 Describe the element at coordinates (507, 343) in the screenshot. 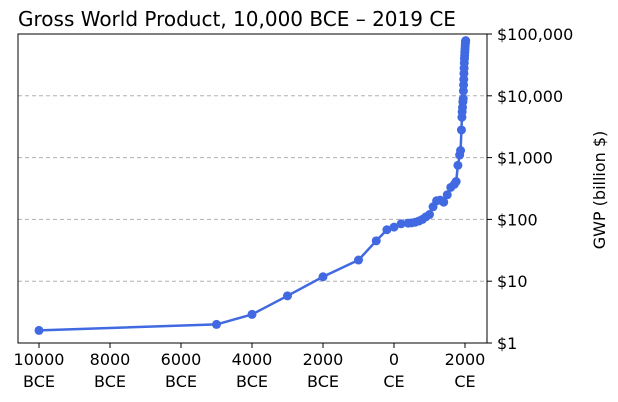

I see `y-tick-label: $1` at that location.